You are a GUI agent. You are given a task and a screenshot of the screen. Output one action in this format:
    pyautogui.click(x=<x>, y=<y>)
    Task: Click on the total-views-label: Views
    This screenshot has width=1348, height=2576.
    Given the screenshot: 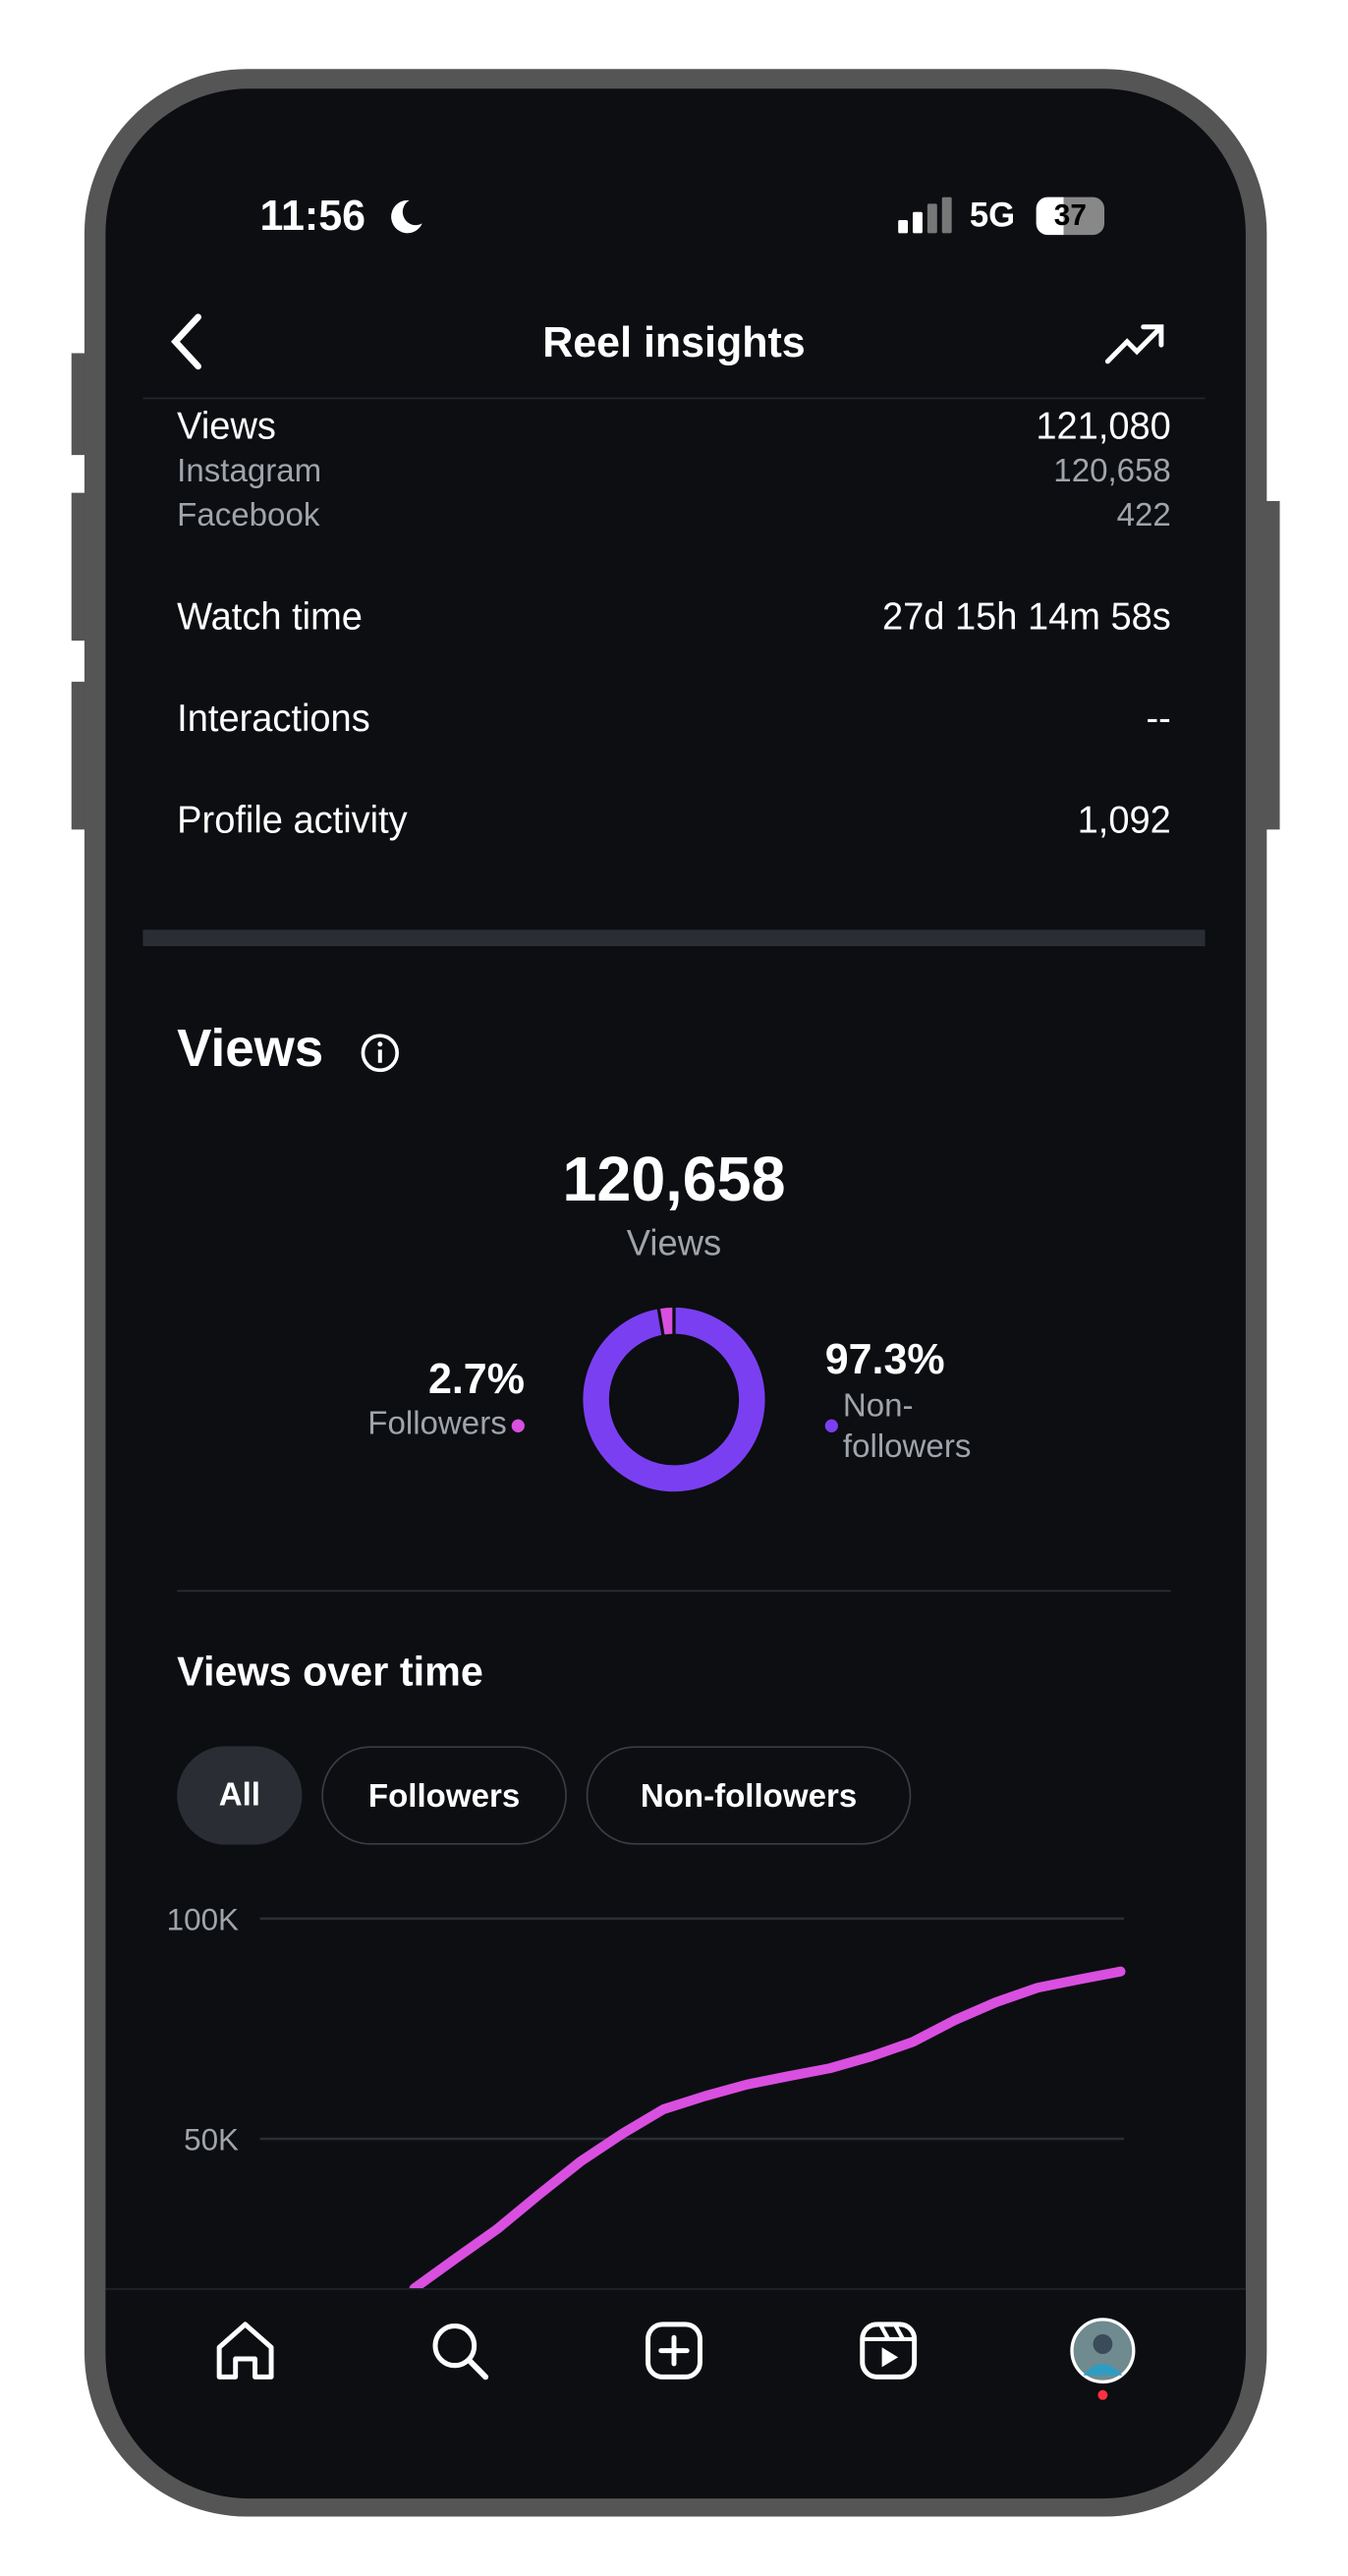 What is the action you would take?
    pyautogui.click(x=674, y=1242)
    